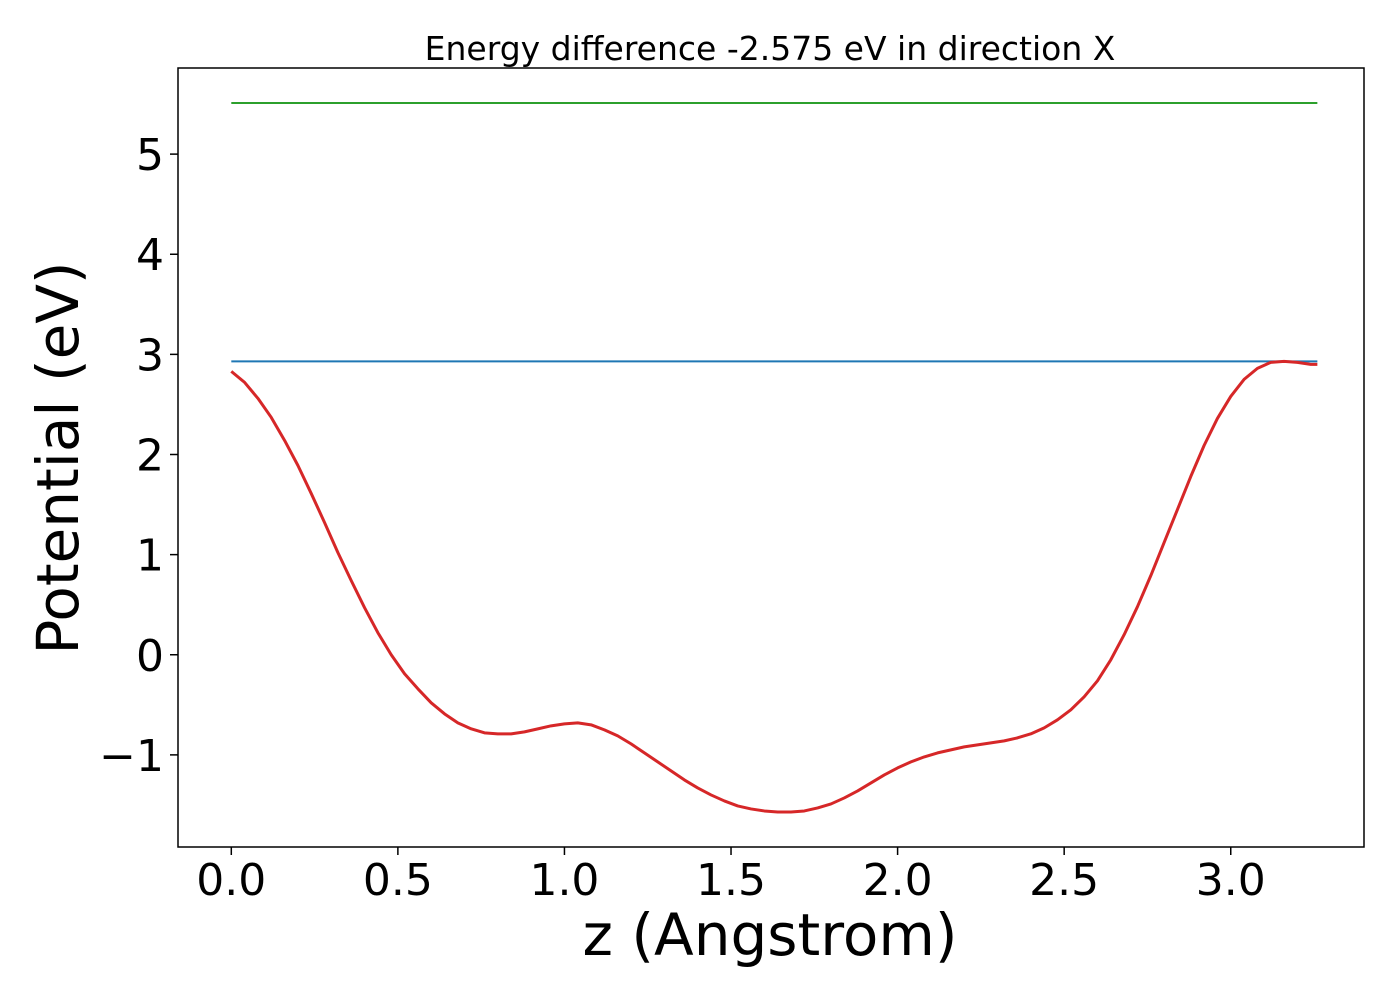 Image resolution: width=1400 pixels, height=1005 pixels. Describe the element at coordinates (898, 880) in the screenshot. I see `x-tick-label: 2.0` at that location.